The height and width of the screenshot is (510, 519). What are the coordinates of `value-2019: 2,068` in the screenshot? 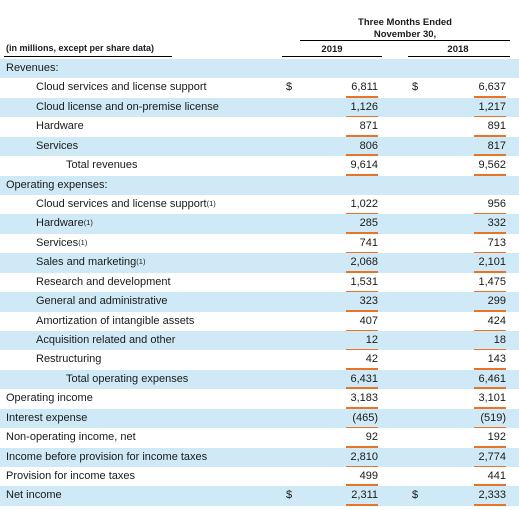 It's located at (364, 262).